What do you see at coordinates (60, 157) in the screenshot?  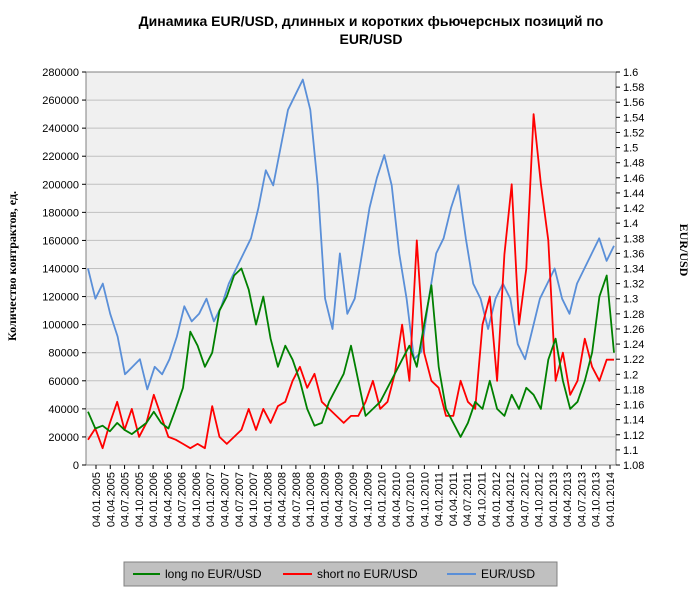 I see `left-tick-label: 220000` at bounding box center [60, 157].